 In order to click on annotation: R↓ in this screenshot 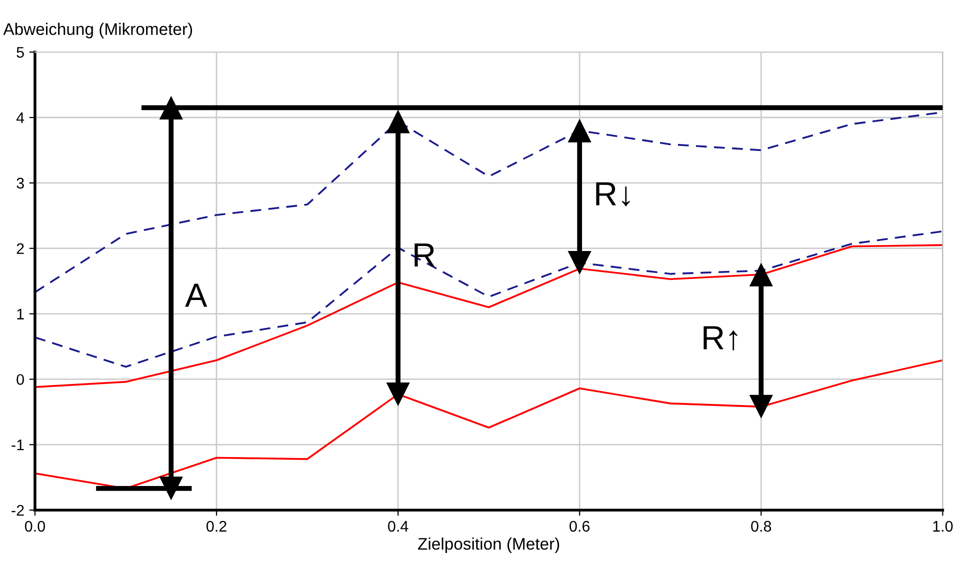, I will do `click(613, 194)`.